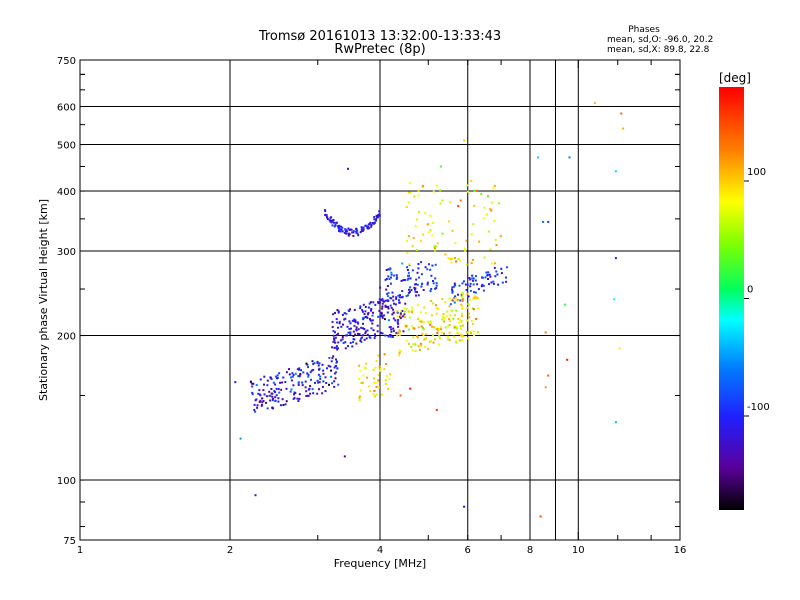 The width and height of the screenshot is (800, 600). What do you see at coordinates (66, 61) in the screenshot?
I see `y-tick-label: 750` at bounding box center [66, 61].